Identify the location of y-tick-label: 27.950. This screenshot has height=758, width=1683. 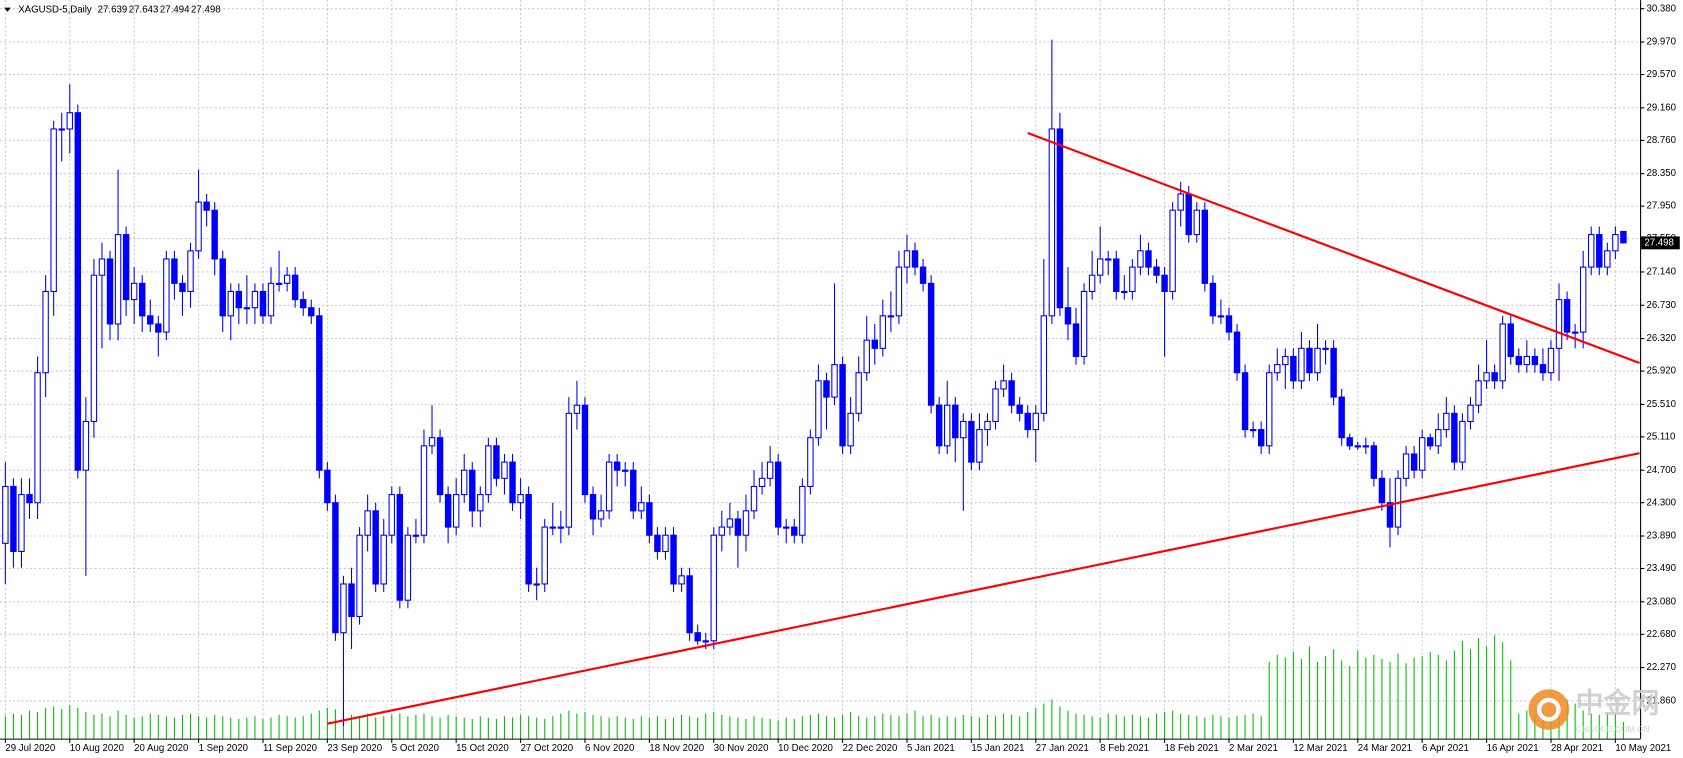
(1662, 206).